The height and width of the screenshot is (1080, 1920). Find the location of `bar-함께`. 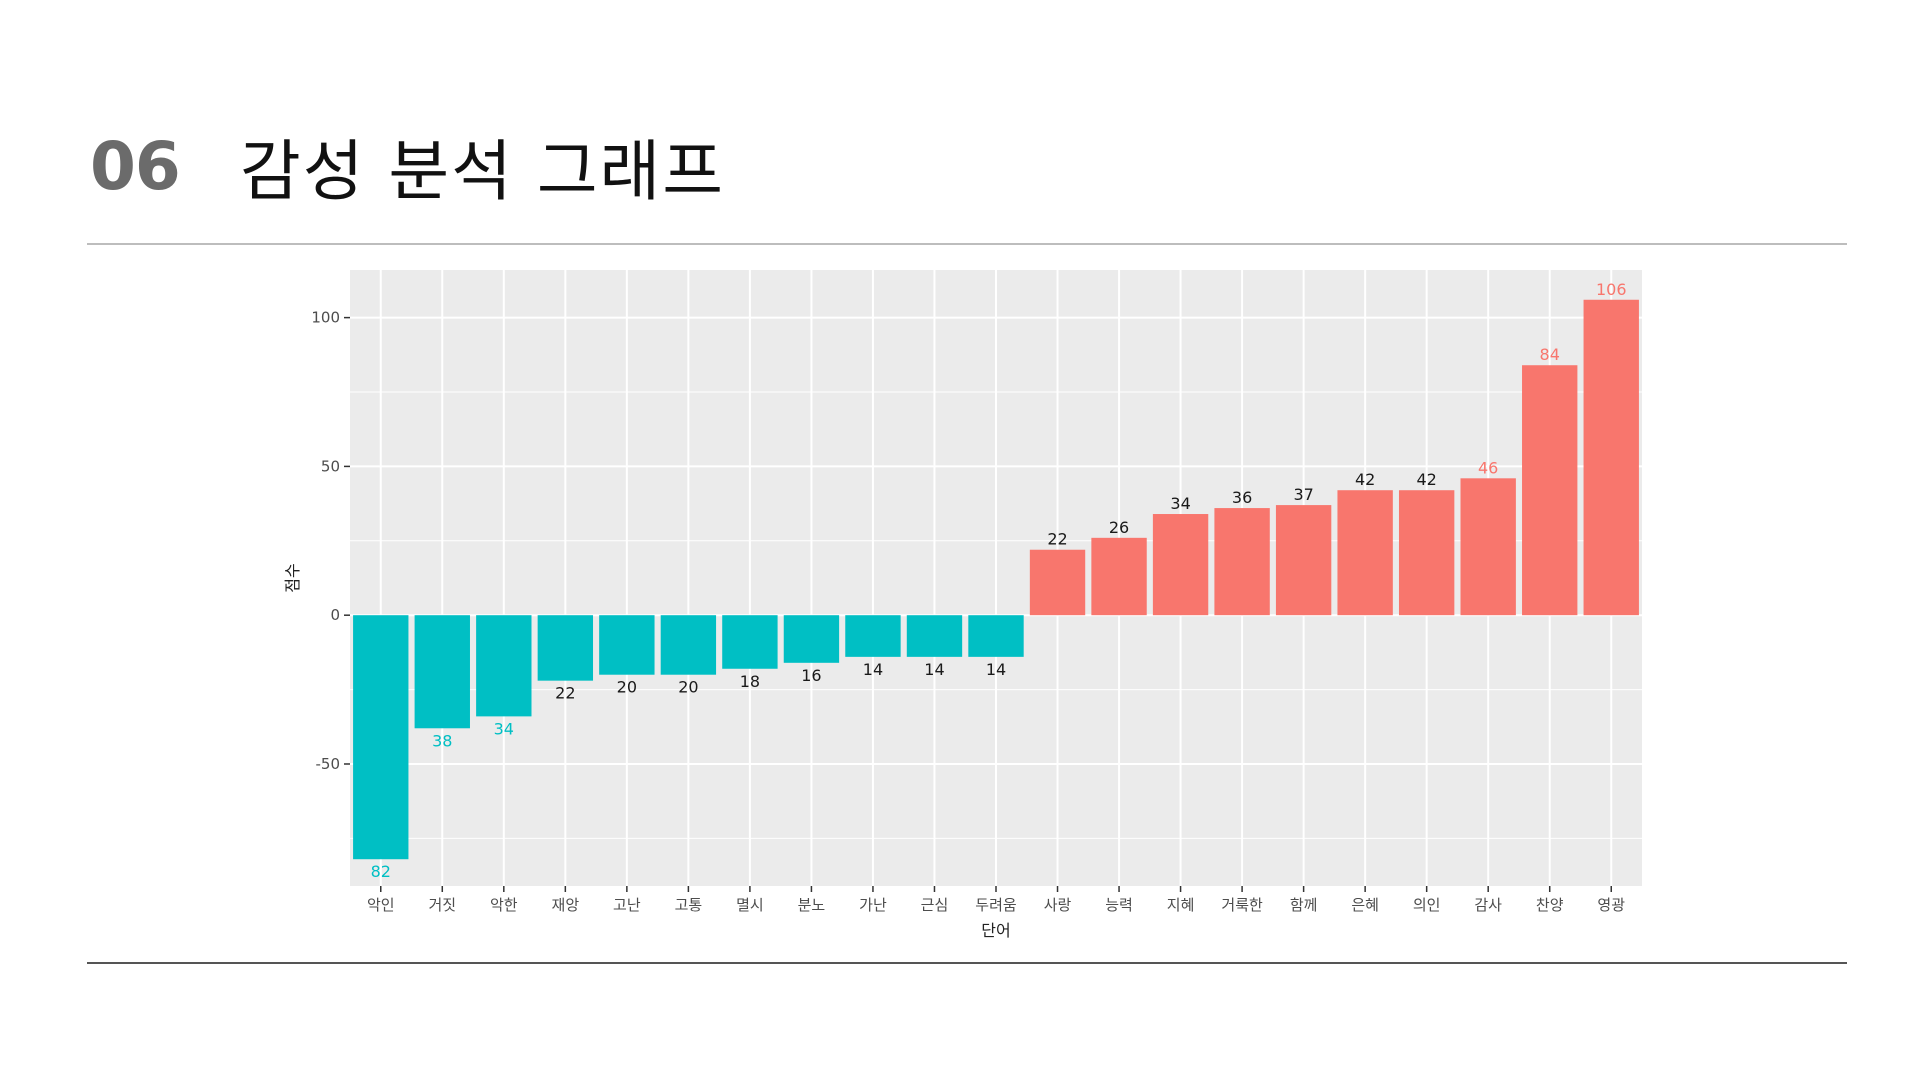

bar-함께 is located at coordinates (1303, 560).